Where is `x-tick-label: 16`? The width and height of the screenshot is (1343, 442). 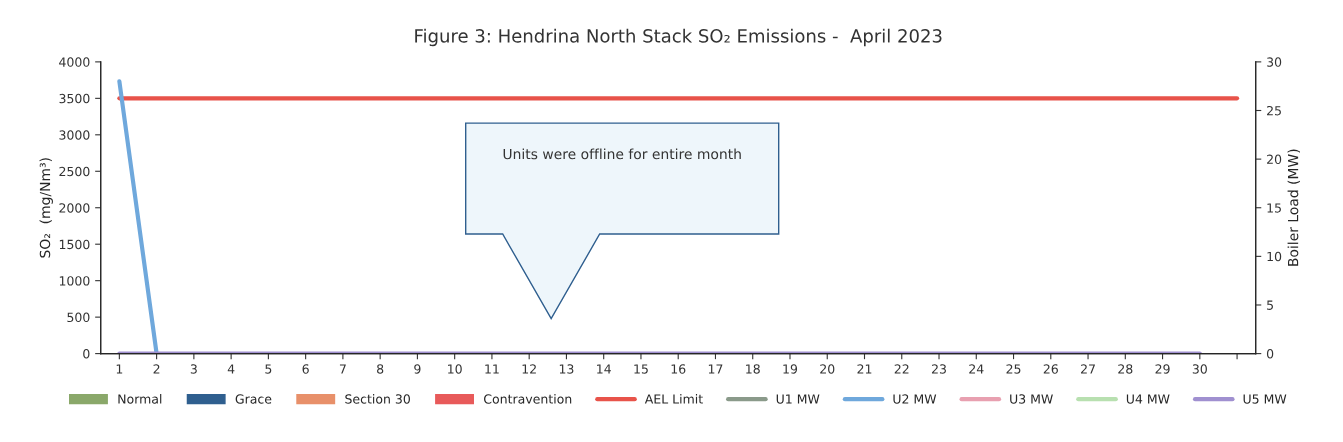
x-tick-label: 16 is located at coordinates (678, 369).